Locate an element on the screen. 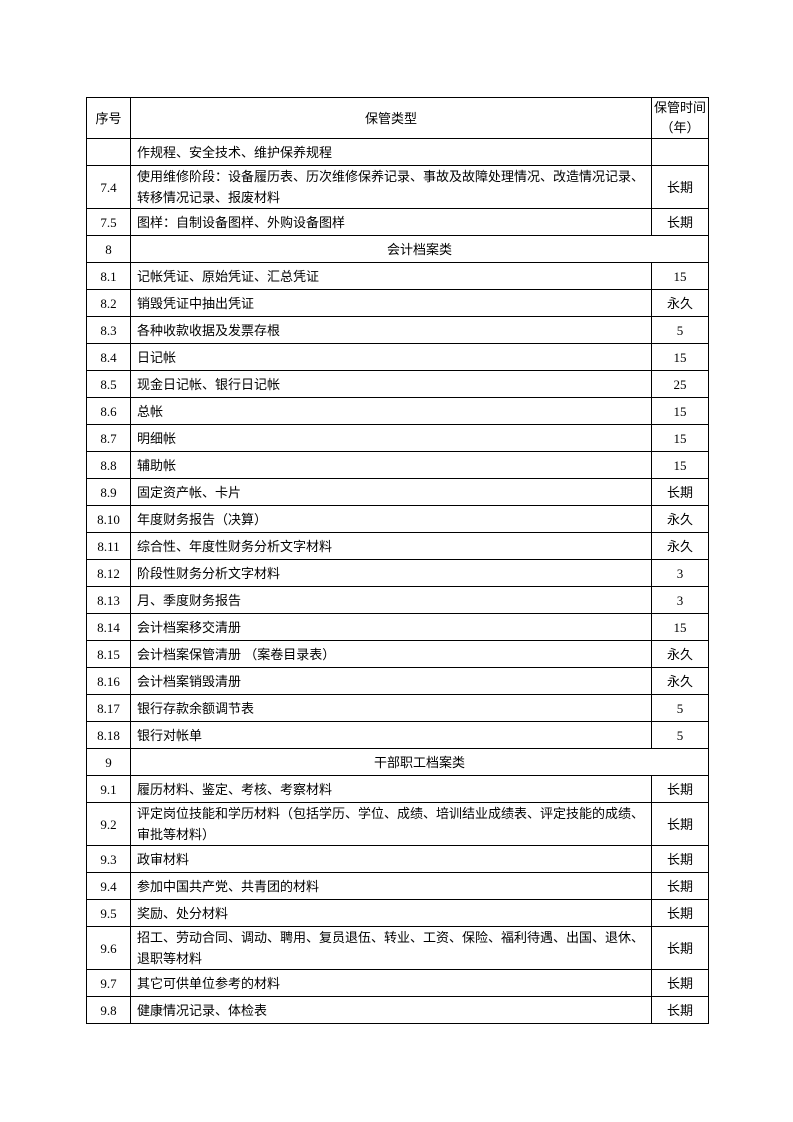 The image size is (793, 1122). table-row: 8.5 现金日记帐、银行日记帐 25 is located at coordinates (397, 384).